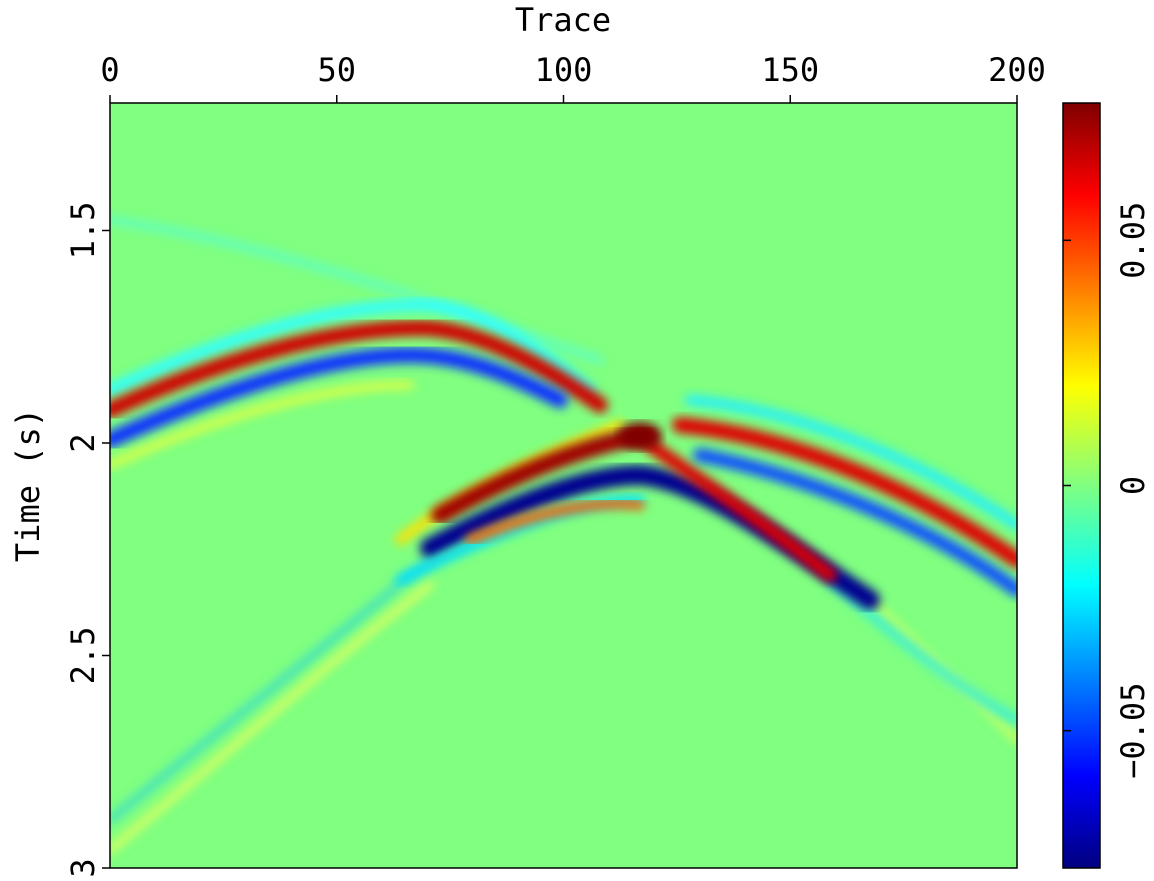 The width and height of the screenshot is (1154, 881). What do you see at coordinates (109, 70) in the screenshot?
I see `x-tick-label: 0` at bounding box center [109, 70].